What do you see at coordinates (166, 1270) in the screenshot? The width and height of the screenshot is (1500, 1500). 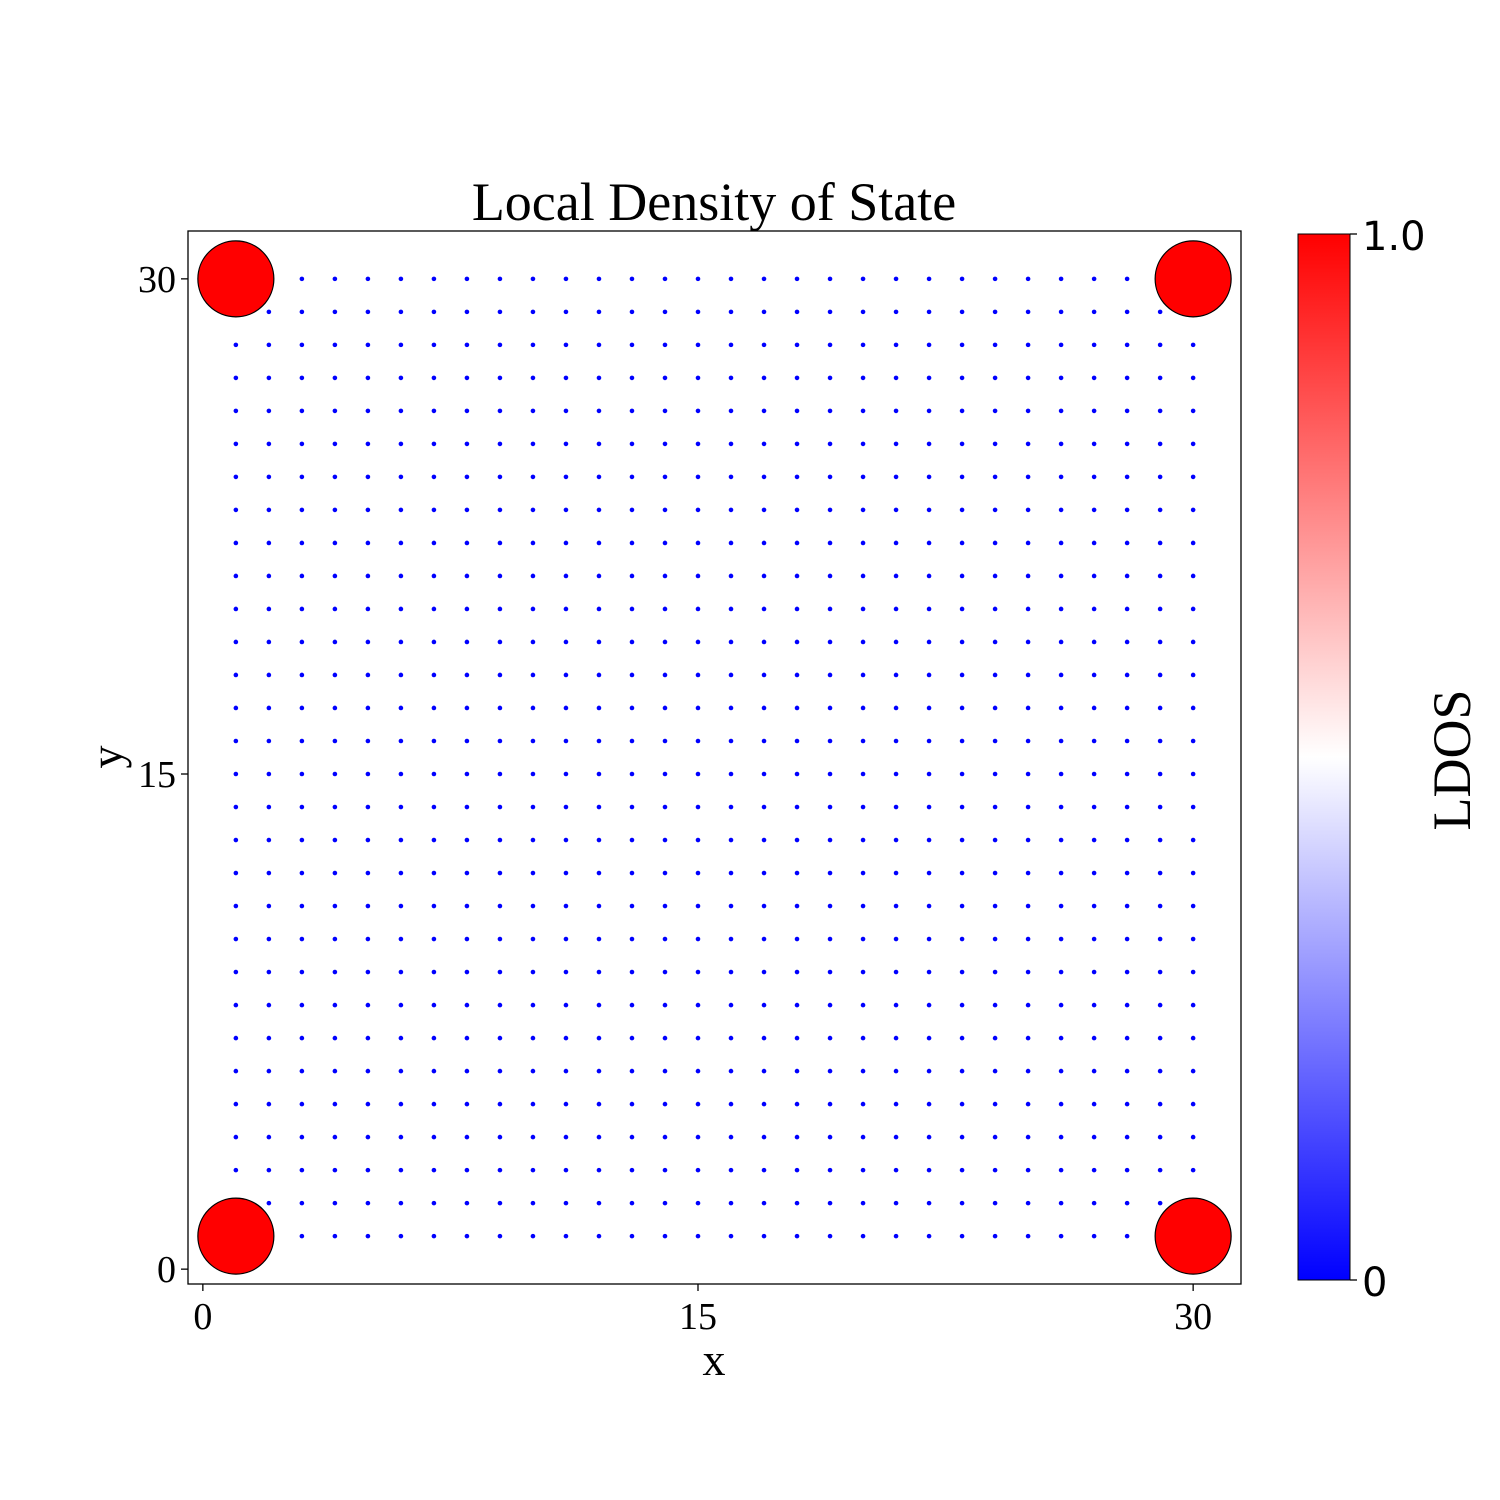 I see `y-tick-label: 0` at bounding box center [166, 1270].